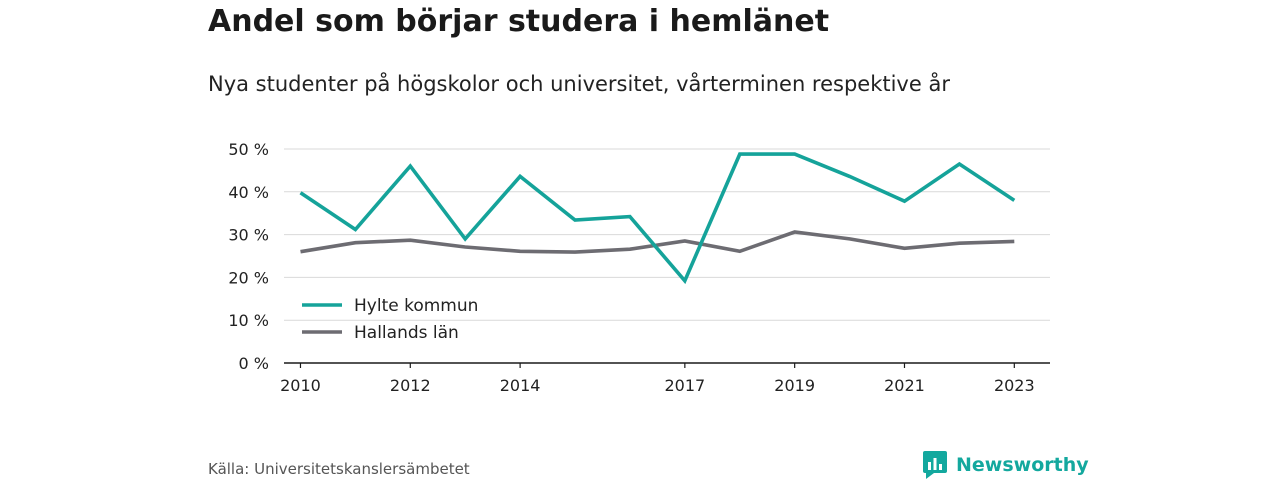 The height and width of the screenshot is (480, 1280). What do you see at coordinates (416, 306) in the screenshot?
I see `legend-label: Hylte kommun` at bounding box center [416, 306].